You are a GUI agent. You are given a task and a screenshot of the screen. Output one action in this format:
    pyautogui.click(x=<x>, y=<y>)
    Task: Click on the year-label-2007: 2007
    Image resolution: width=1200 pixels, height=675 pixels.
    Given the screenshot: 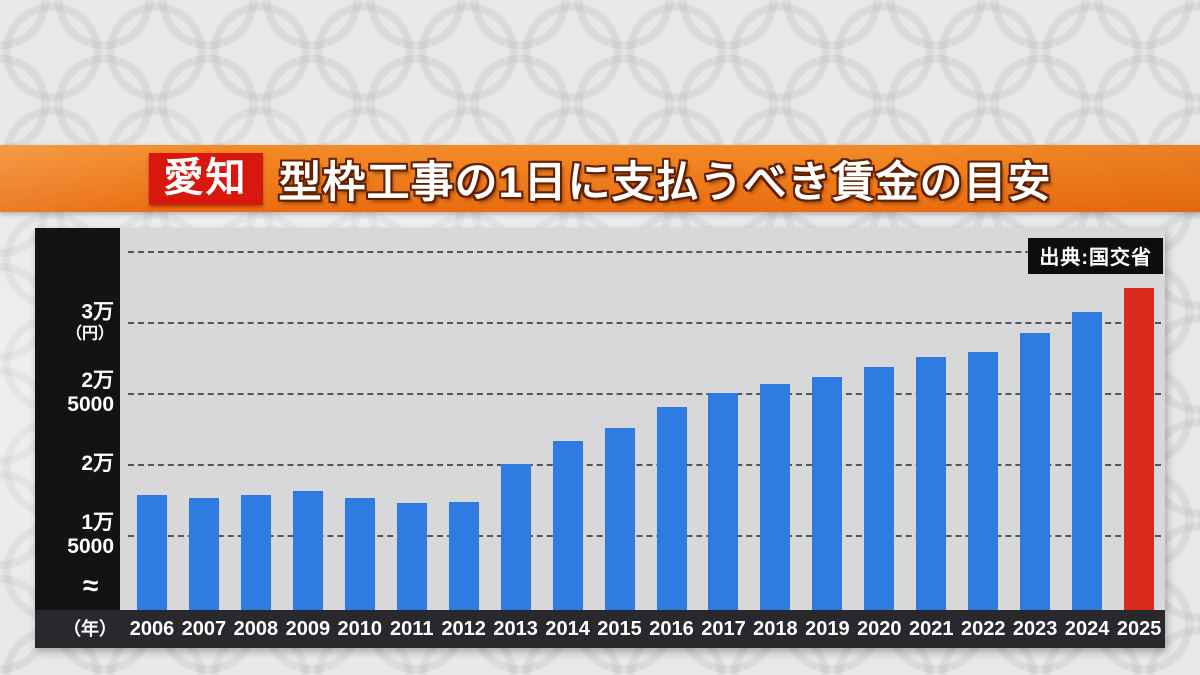 What is the action you would take?
    pyautogui.click(x=204, y=629)
    